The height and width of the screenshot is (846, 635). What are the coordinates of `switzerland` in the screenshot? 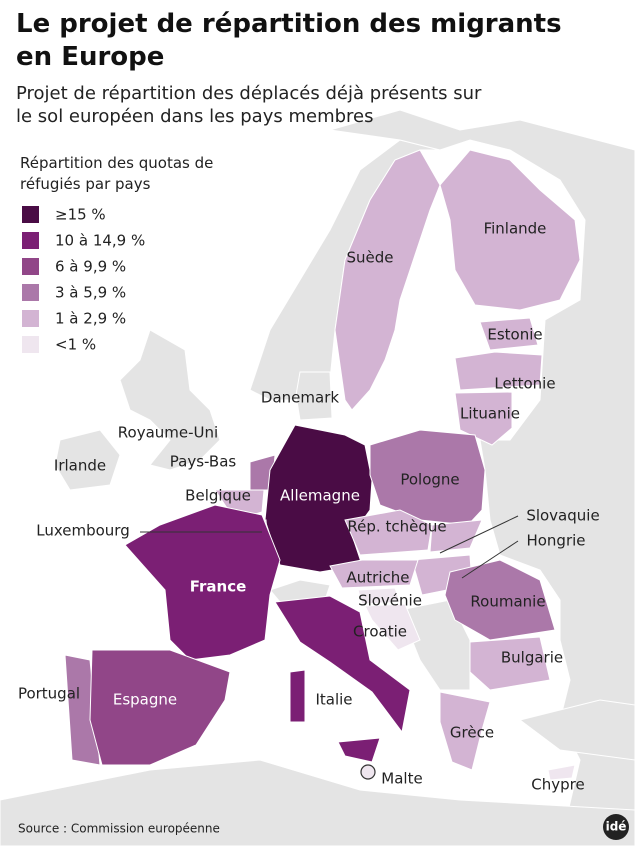 It's located at (300, 591).